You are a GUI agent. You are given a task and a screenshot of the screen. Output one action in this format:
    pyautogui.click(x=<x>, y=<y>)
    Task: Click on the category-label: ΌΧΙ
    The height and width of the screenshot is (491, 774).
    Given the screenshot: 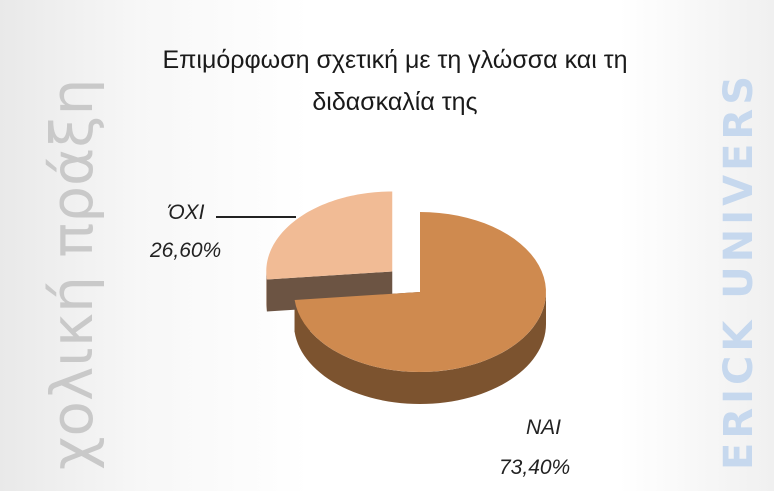 What is the action you would take?
    pyautogui.click(x=186, y=212)
    